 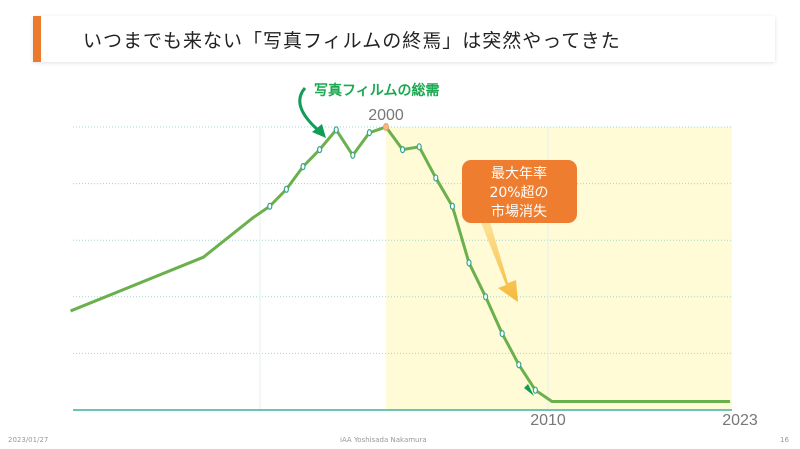 I want to click on footer-page-number: 16, so click(x=784, y=440).